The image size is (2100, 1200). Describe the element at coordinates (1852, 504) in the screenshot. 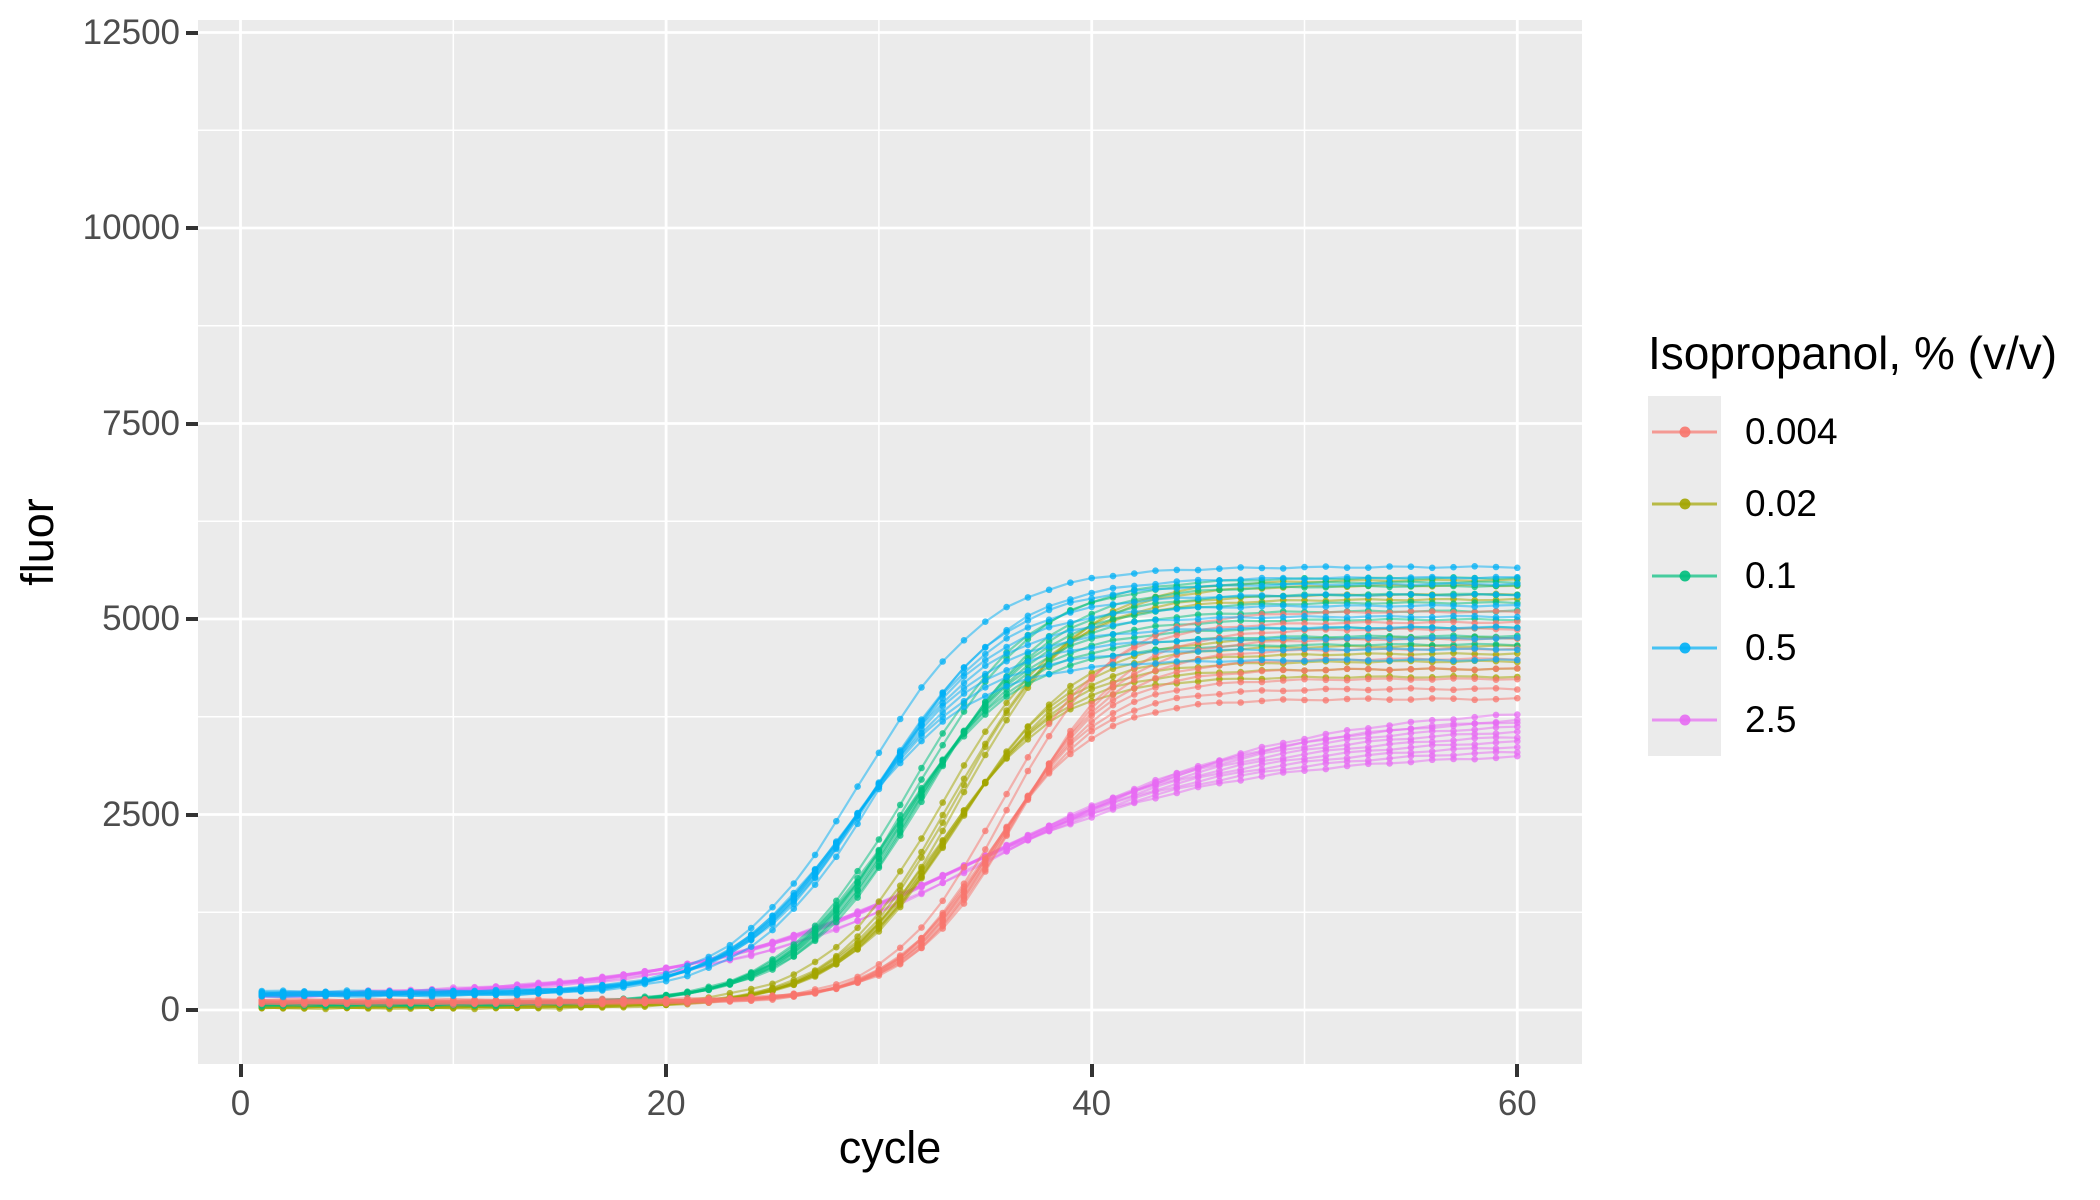

I see `legend-entry: 0.02` at that location.